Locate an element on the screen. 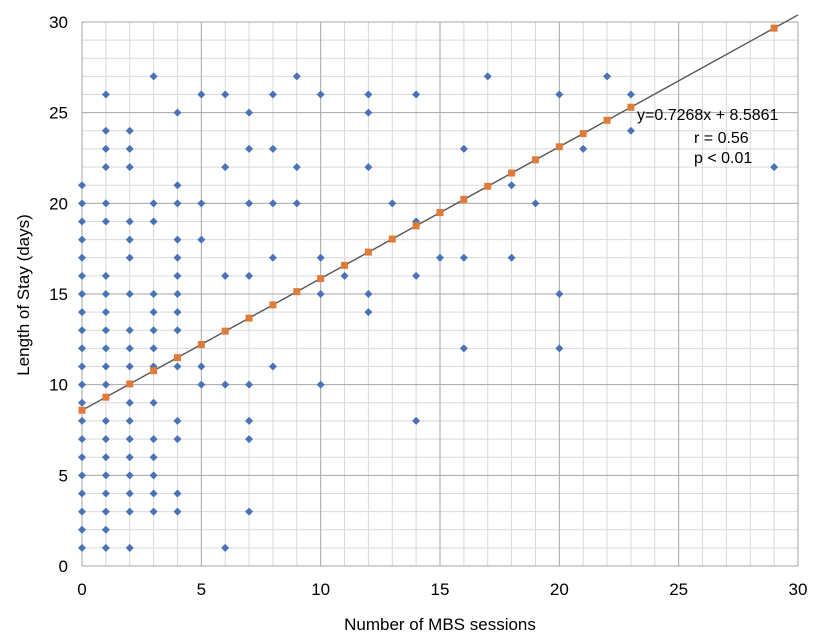 The height and width of the screenshot is (637, 826). x-tick-label: 5 is located at coordinates (201, 589).